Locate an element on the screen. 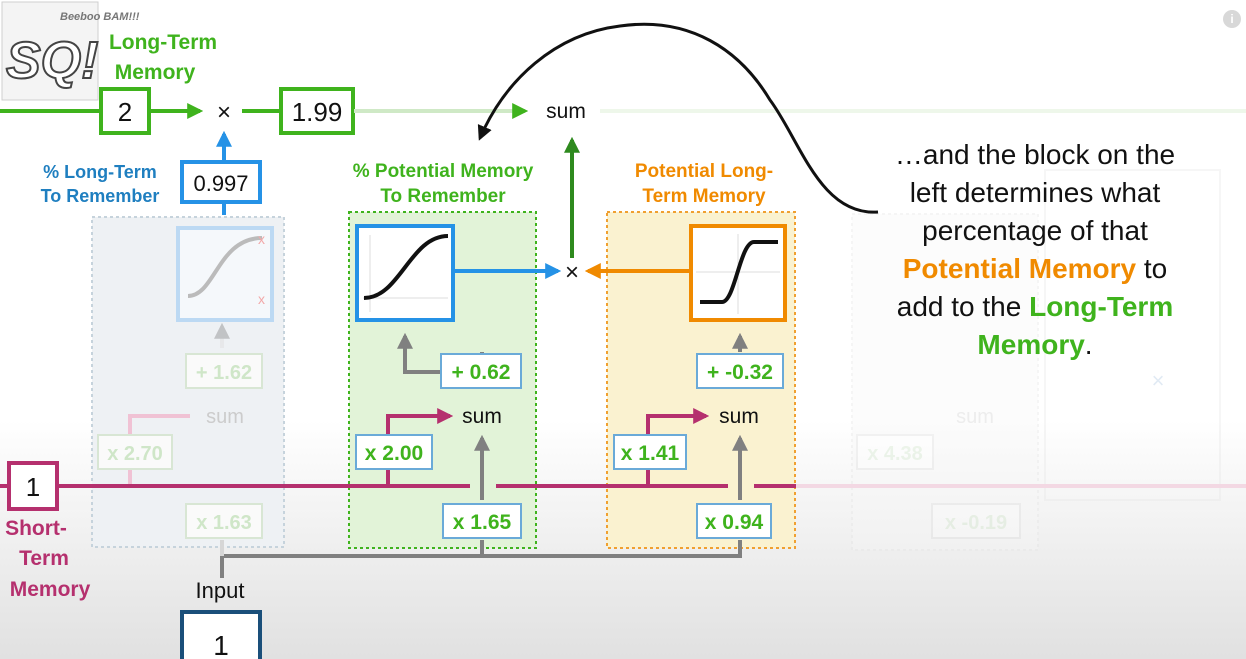  output-multiply-symbol: × is located at coordinates (1158, 380).